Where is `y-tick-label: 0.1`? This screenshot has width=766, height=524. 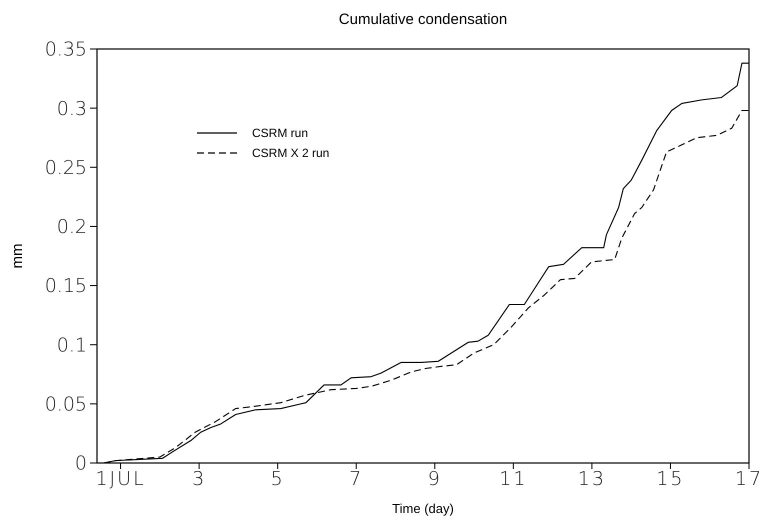 y-tick-label: 0.1 is located at coordinates (71, 345).